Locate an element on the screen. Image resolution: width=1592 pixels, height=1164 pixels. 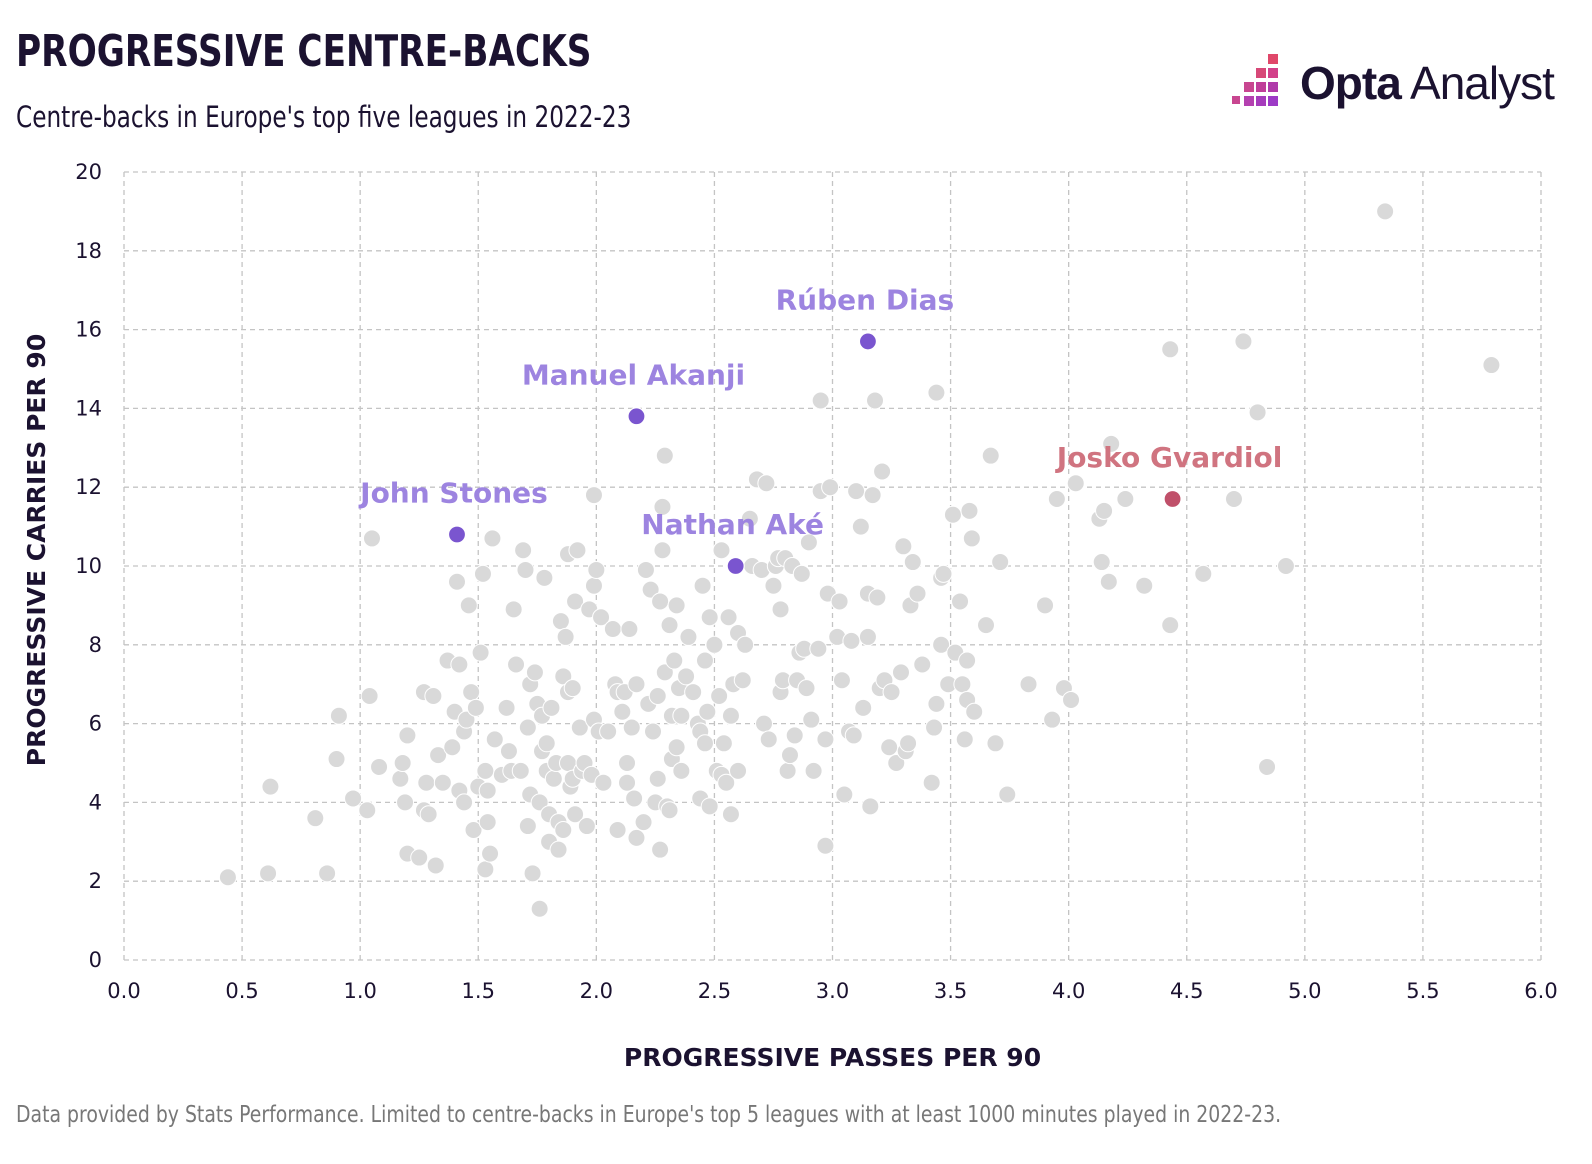
x-tick-label: 0.0 is located at coordinates (123, 991).